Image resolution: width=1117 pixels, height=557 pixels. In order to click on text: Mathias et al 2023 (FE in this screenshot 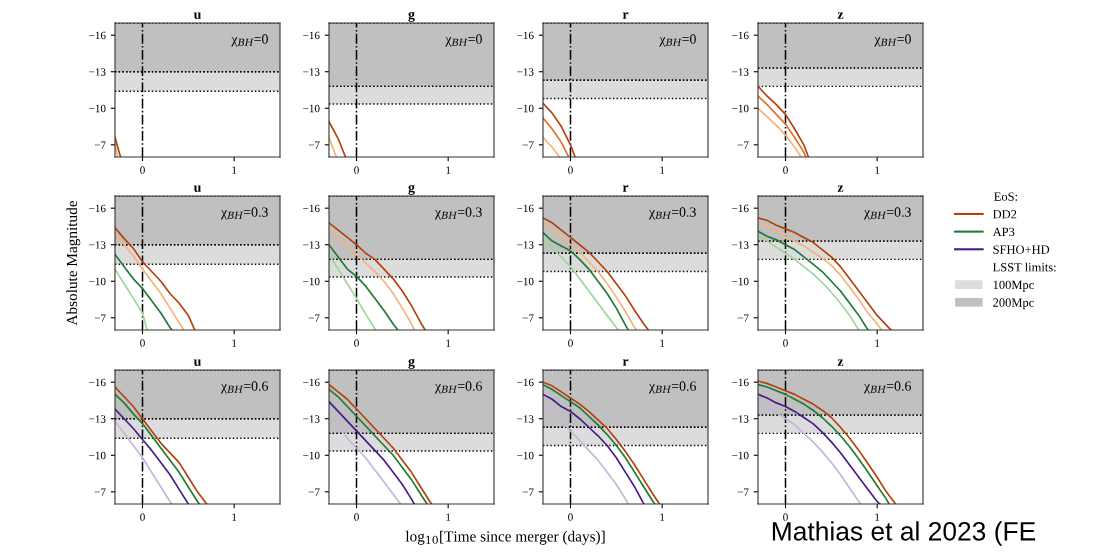, I will do `click(904, 533)`.